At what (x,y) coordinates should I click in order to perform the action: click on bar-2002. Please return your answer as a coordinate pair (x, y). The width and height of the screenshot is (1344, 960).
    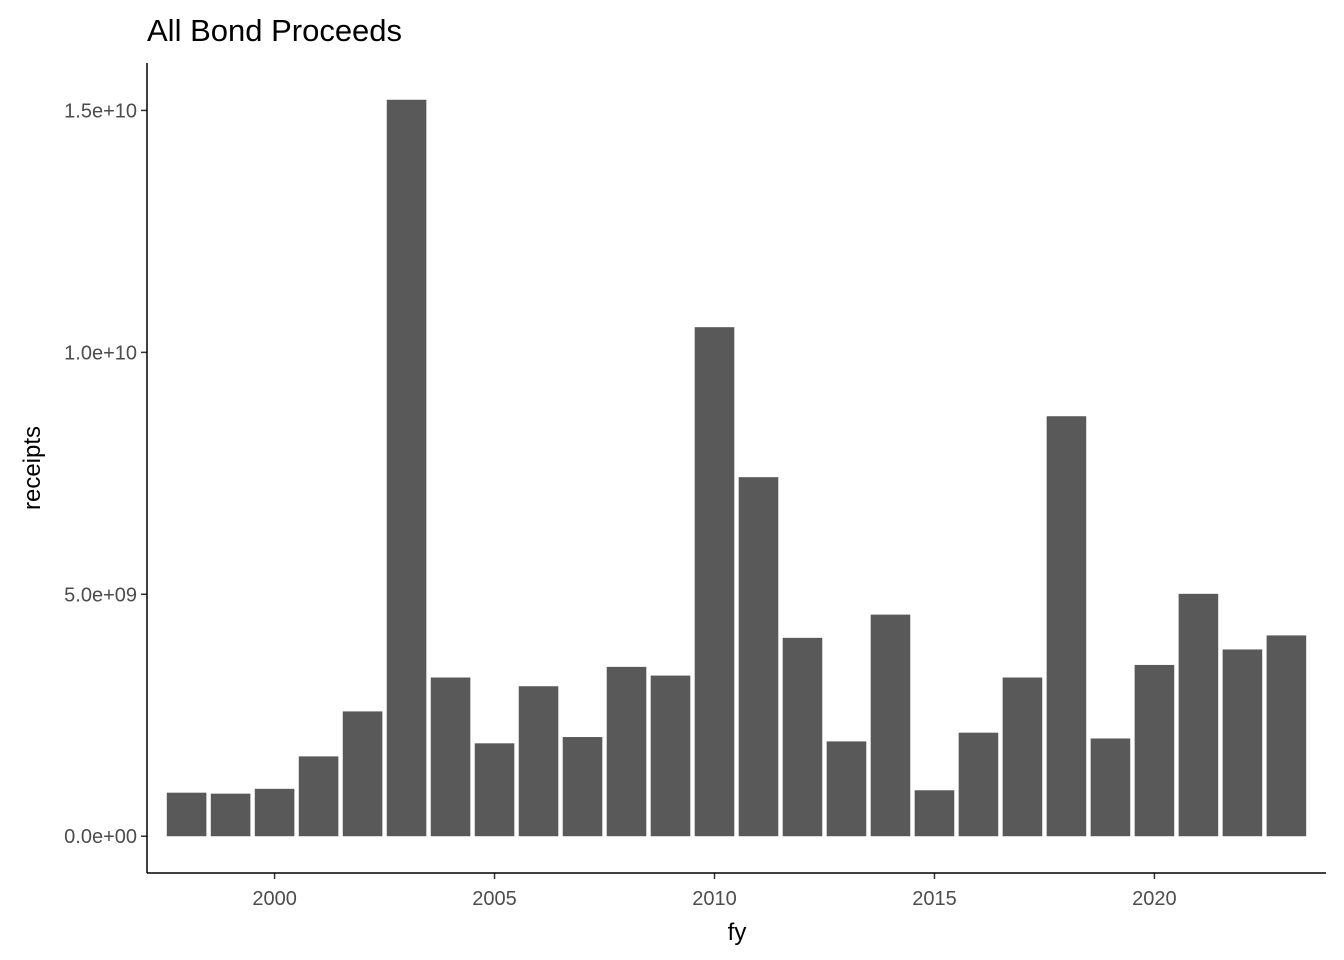
    Looking at the image, I should click on (362, 774).